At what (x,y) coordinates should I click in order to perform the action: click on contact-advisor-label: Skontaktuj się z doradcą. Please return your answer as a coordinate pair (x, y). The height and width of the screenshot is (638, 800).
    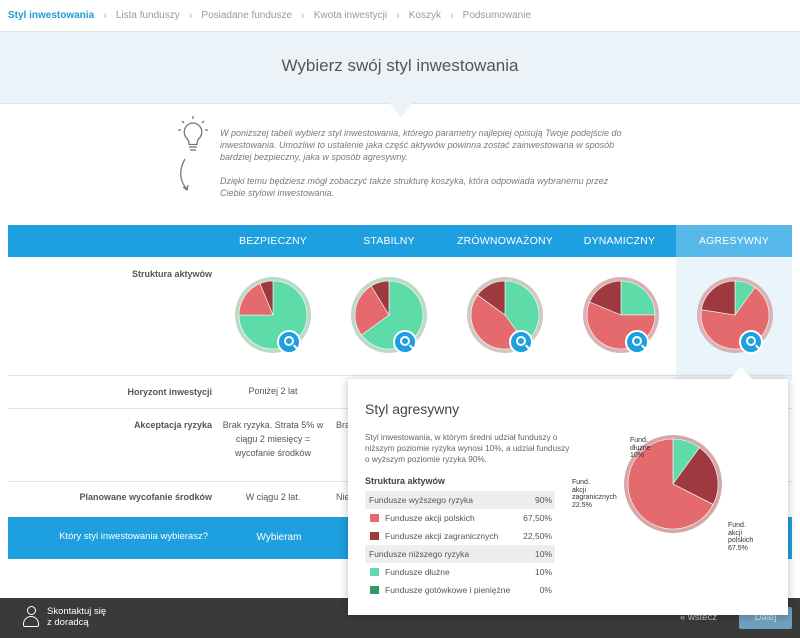
    Looking at the image, I should click on (76, 617).